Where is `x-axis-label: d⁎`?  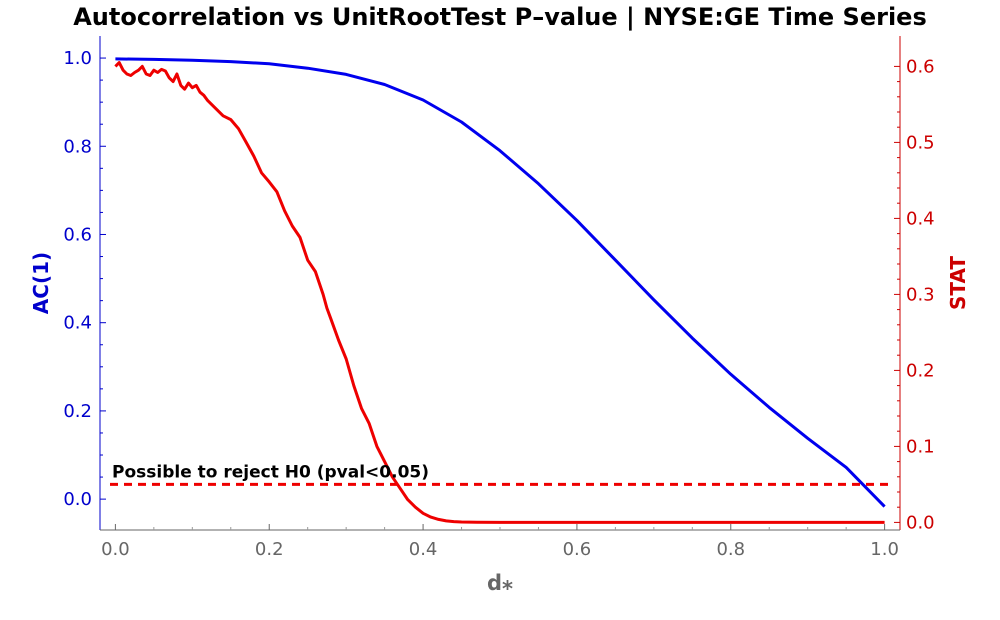 x-axis-label: d⁎ is located at coordinates (500, 583).